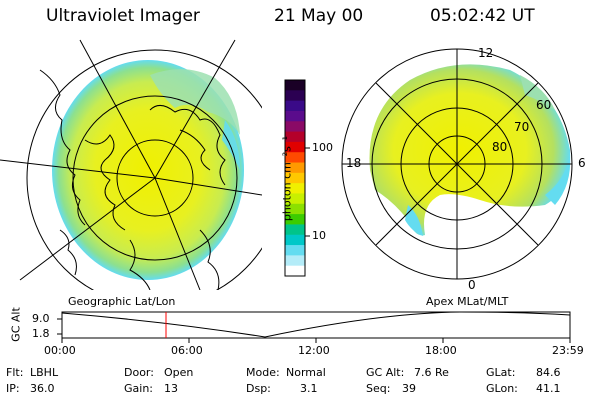  I want to click on aurora-patch-geo, so click(195, 102).